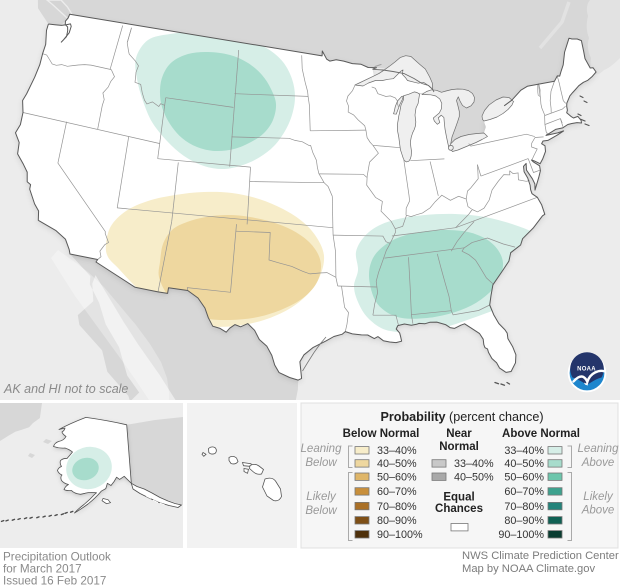 Image resolution: width=620 pixels, height=585 pixels. Describe the element at coordinates (459, 434) in the screenshot. I see `svg-text: Near` at that location.